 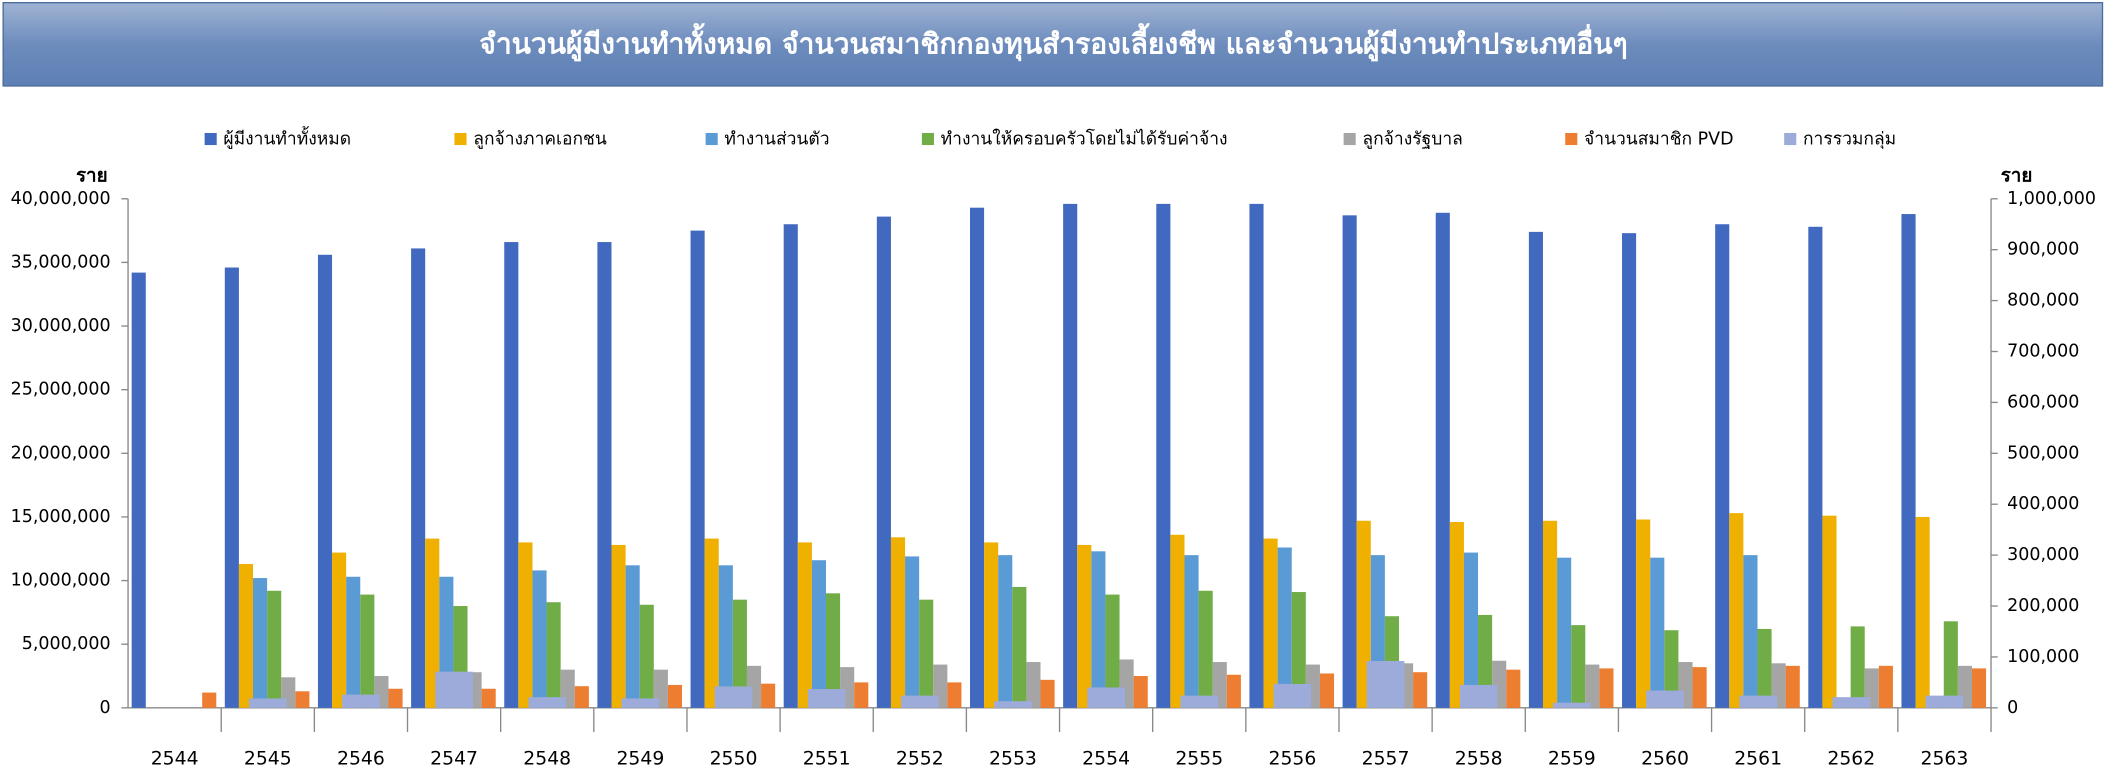 What do you see at coordinates (1084, 139) in the screenshot?
I see `legend-label: ทำงานให้ครอบครัวโดยไม่ได้รับค่าจ้าง` at bounding box center [1084, 139].